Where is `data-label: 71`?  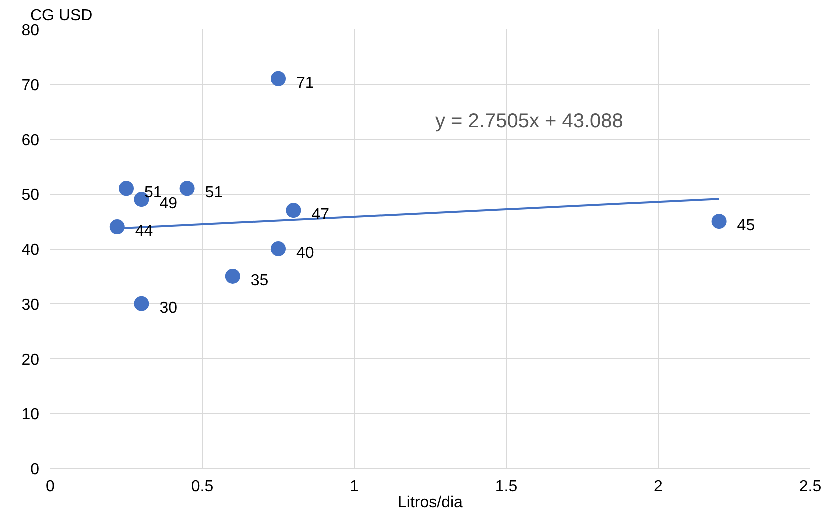 data-label: 71 is located at coordinates (305, 83).